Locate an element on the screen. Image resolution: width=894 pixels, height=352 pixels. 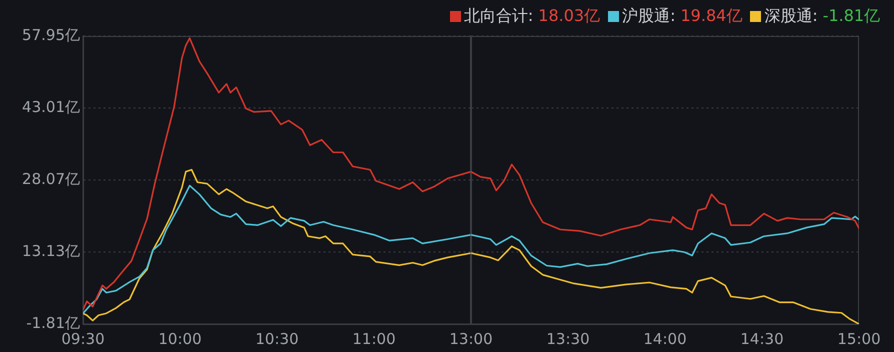
legend-label: 北向合计: is located at coordinates (499, 16).